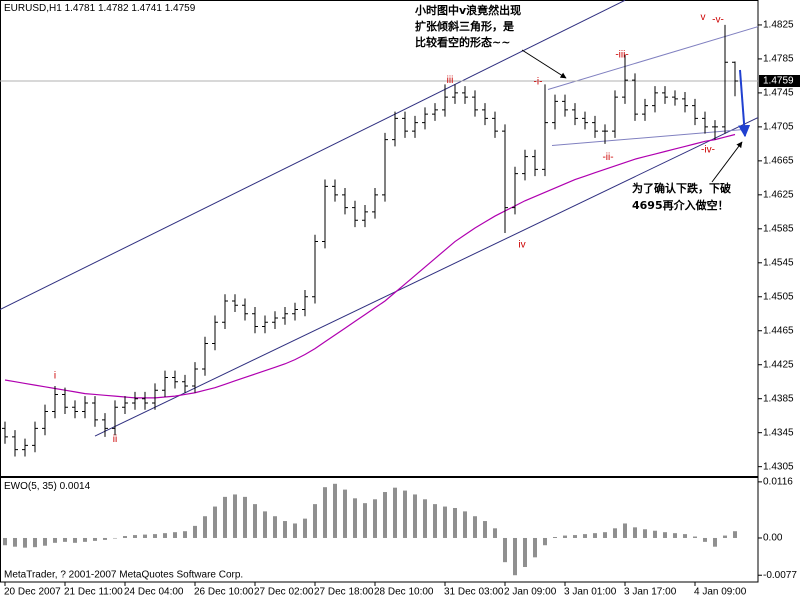 The image size is (800, 600). I want to click on indicator-last: 0.0014, so click(75, 486).